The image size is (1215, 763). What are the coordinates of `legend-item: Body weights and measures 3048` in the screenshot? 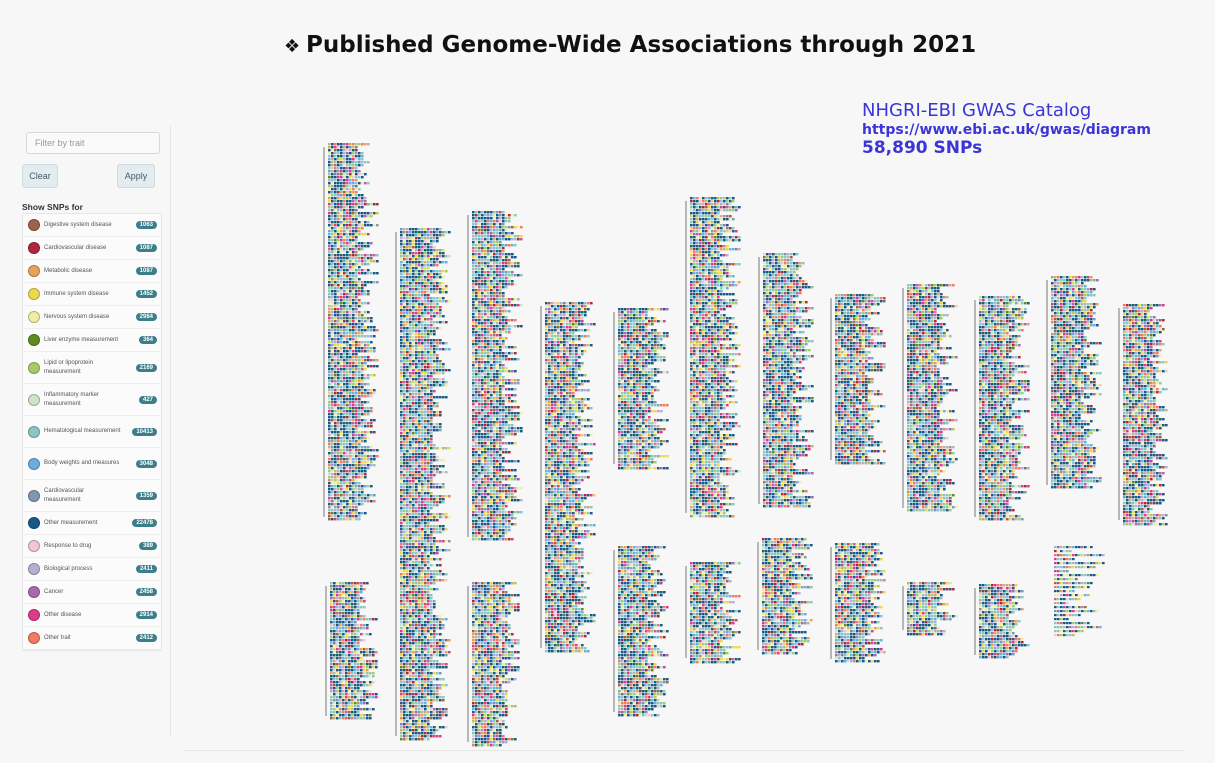 It's located at (92, 464).